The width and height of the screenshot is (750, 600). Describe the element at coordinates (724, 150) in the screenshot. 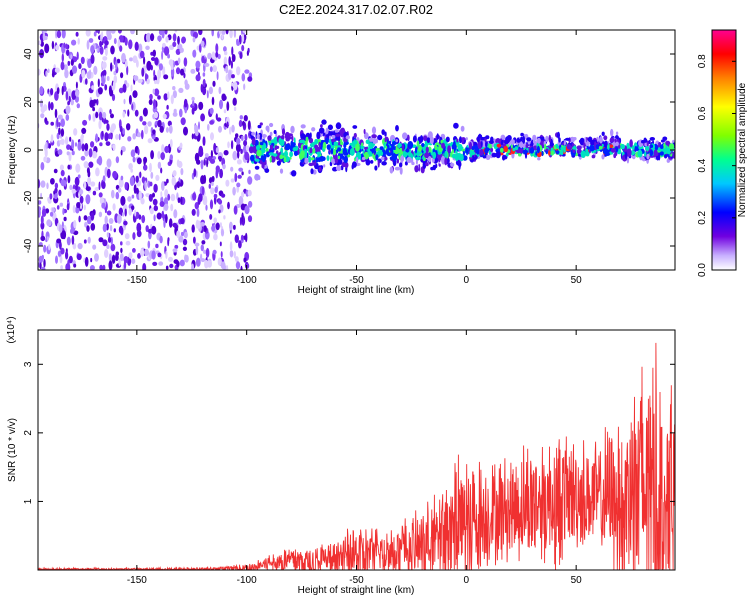

I see `colorbar-gradient` at that location.